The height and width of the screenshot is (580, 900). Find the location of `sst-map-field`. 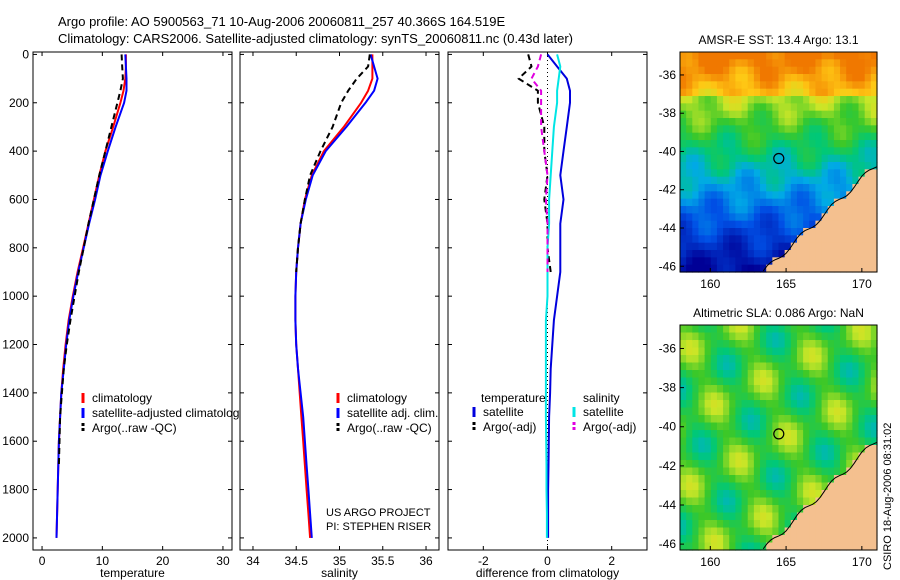

sst-map-field is located at coordinates (779, 162).